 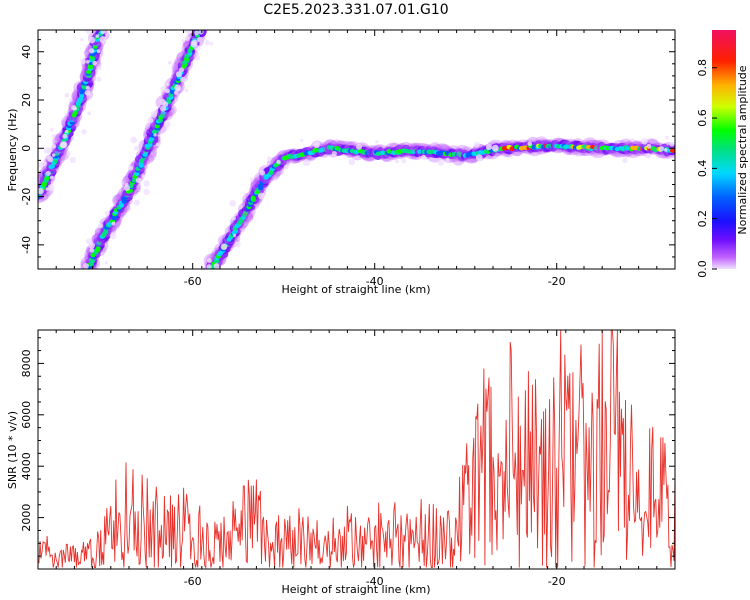 I want to click on spectrogram-x-tick-label: -40, so click(x=375, y=281).